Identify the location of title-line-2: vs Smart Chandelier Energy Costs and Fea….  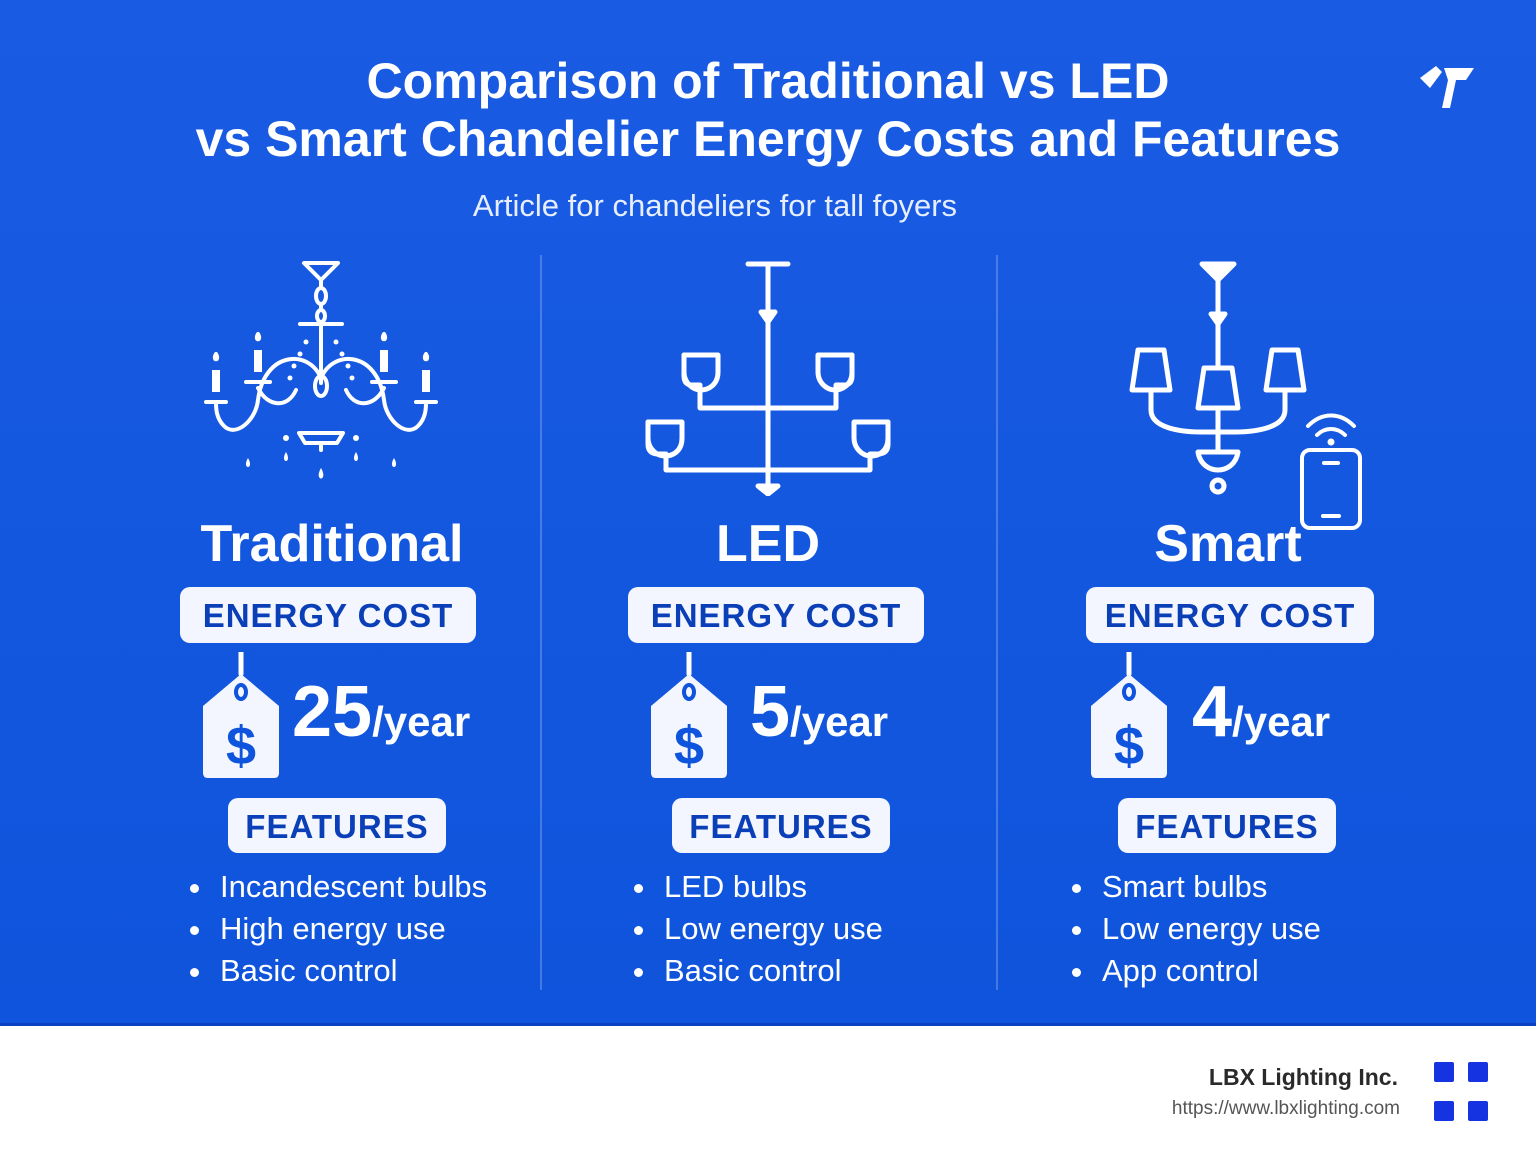
(768, 139).